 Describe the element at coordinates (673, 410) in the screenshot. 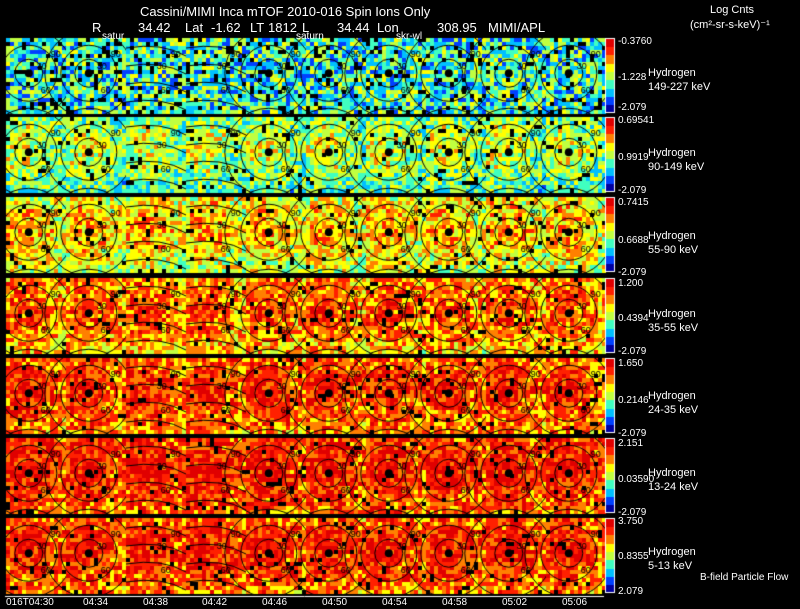

I see `row-energy: 24-35 keV` at that location.